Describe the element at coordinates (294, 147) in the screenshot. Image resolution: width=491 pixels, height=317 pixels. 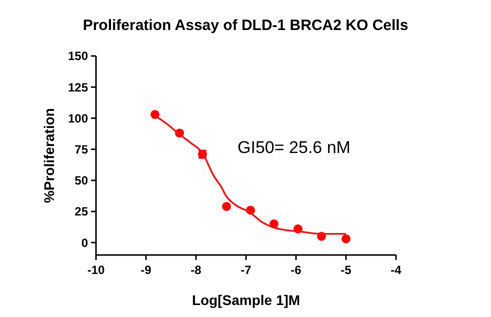
I see `annotation: GI50= 25.6 nM` at that location.